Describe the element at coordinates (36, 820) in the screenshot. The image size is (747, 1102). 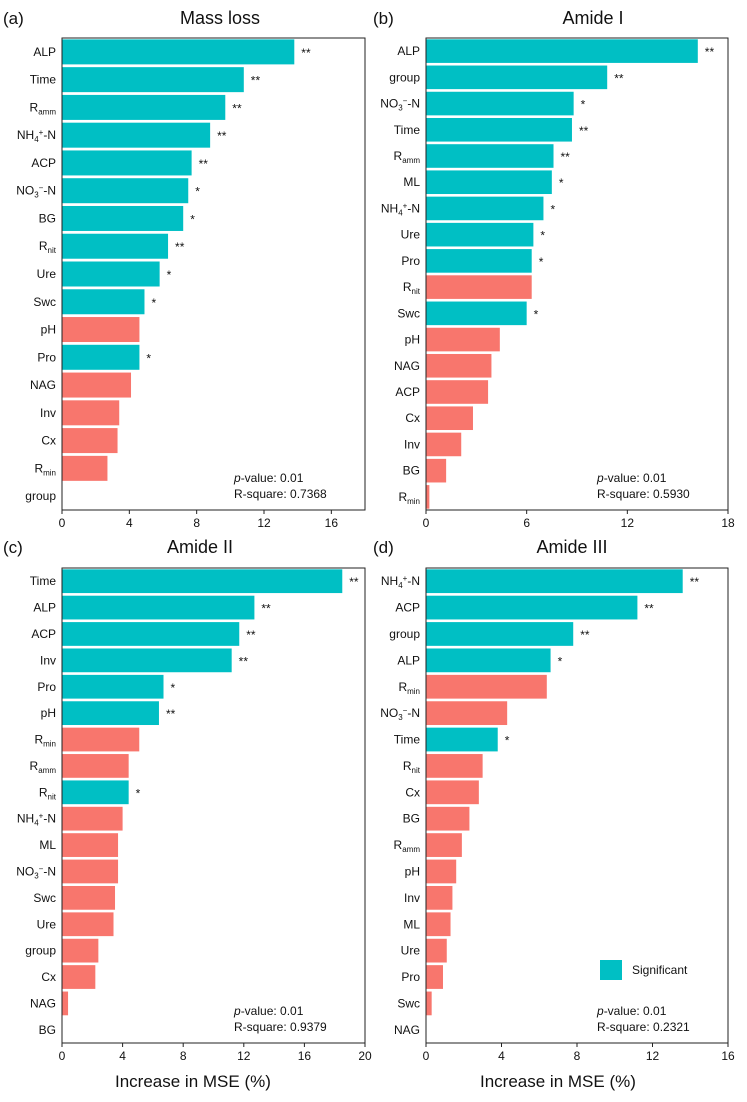
I see `category-label: NH4+-N` at that location.